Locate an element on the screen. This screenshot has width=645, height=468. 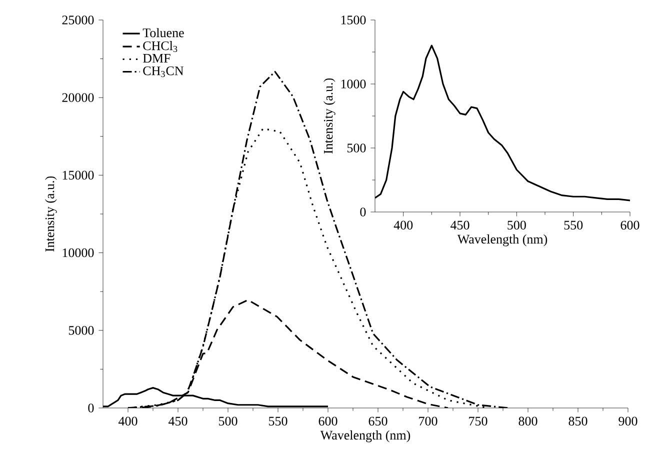
x-tick-label: 850 is located at coordinates (578, 421).